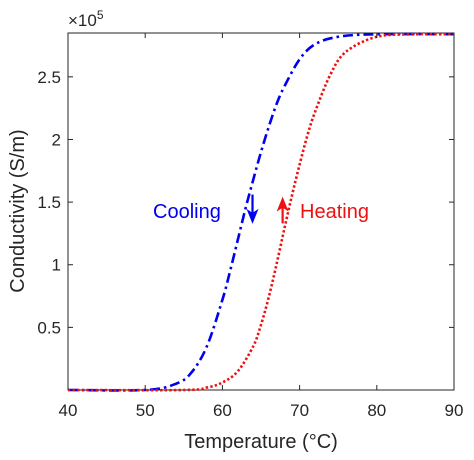 This screenshot has height=460, width=474. Describe the element at coordinates (18, 210) in the screenshot. I see `y-axis-label: Conductivity (S/m)` at that location.